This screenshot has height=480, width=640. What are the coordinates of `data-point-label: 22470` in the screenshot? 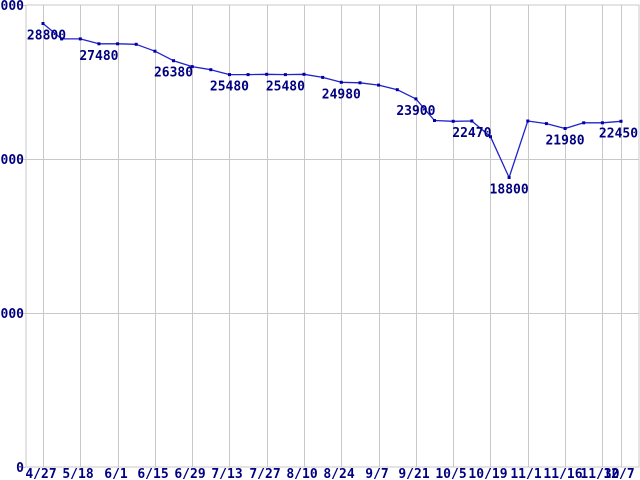 It's located at (471, 133).